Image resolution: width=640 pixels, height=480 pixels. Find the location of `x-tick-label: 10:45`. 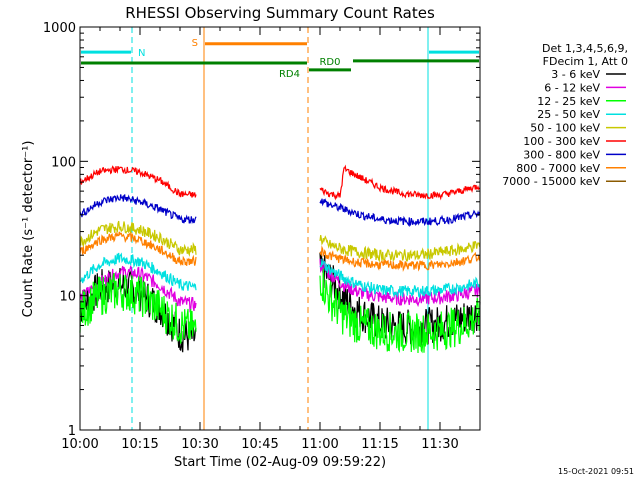

x-tick-label: 10:45 is located at coordinates (259, 444).